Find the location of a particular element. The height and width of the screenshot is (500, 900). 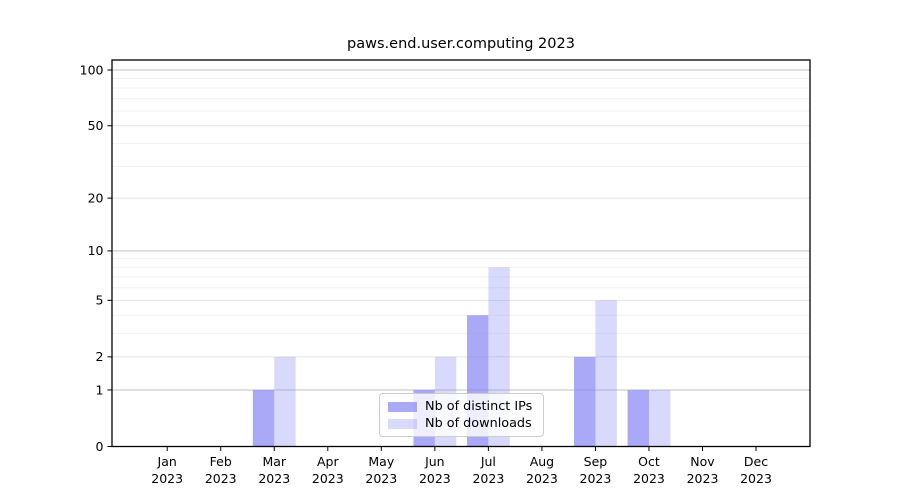

y-tick-label: 2 is located at coordinates (100, 356).